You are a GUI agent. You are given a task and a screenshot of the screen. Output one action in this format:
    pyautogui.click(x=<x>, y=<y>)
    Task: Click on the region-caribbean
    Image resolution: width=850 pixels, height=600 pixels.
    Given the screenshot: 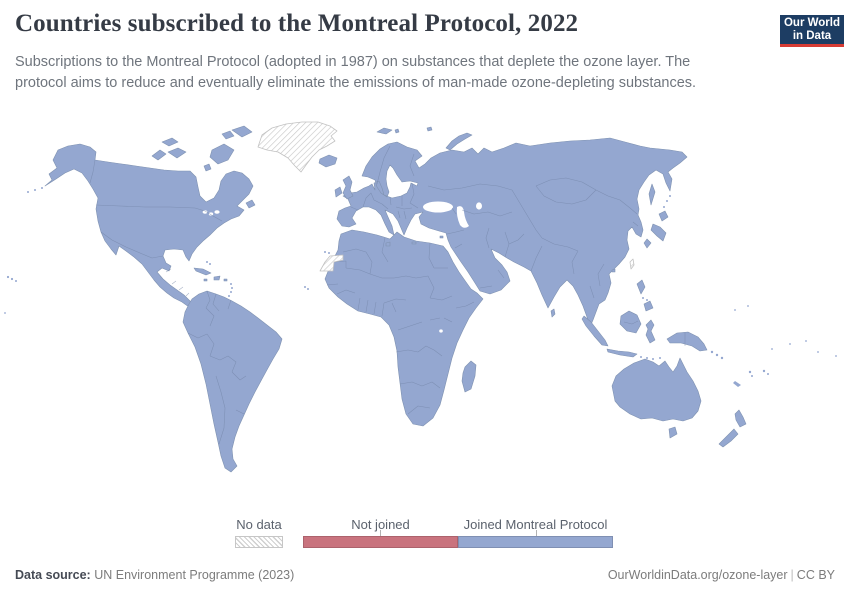 What is the action you would take?
    pyautogui.click(x=210, y=274)
    